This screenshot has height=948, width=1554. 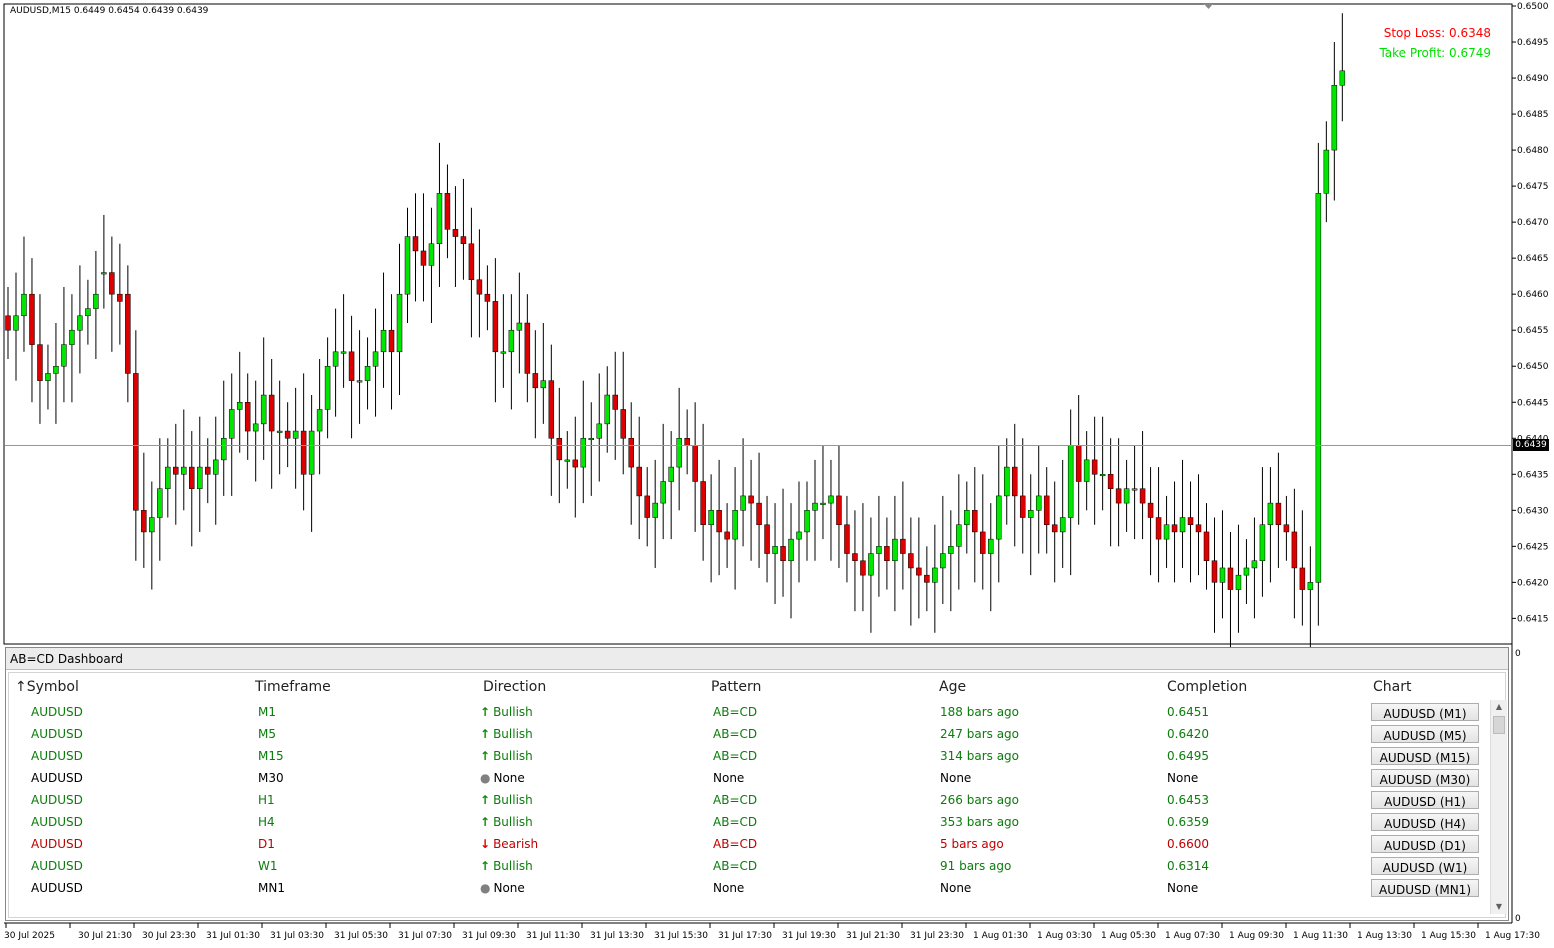 I want to click on symbol-info: AUDUSD,M15 0.6449 0.6454 0.6439 0.6439, so click(x=109, y=11).